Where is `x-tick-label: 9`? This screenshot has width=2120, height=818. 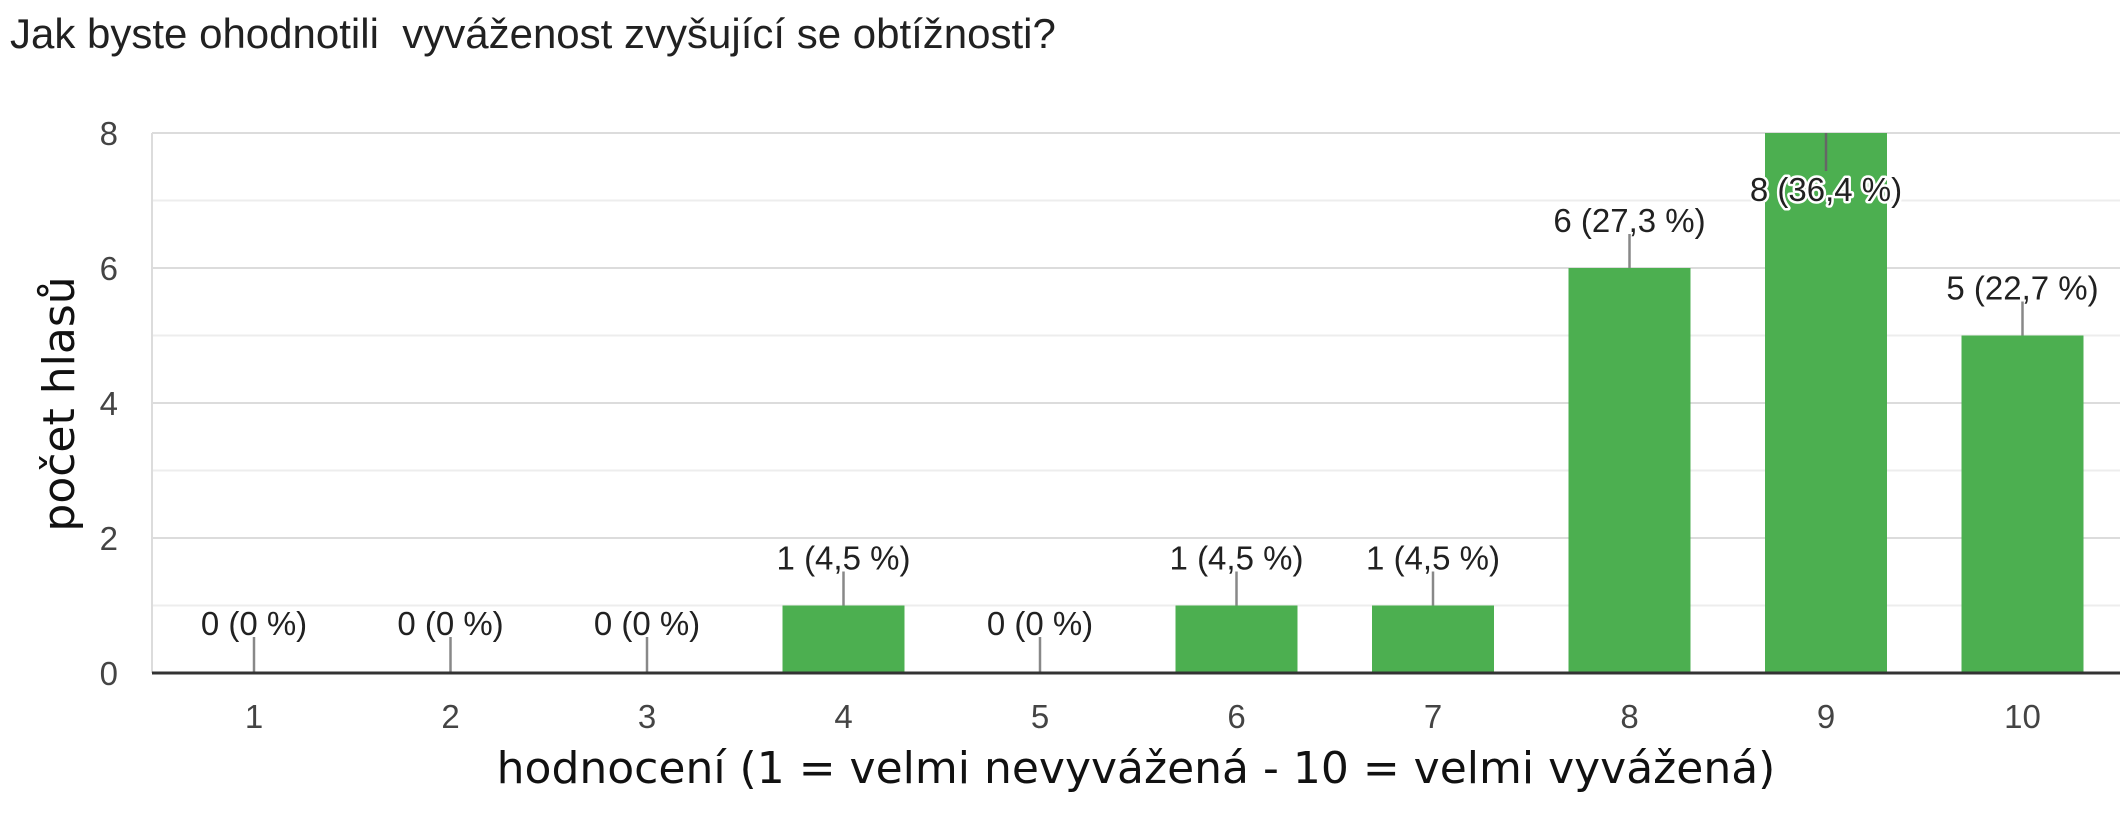 x-tick-label: 9 is located at coordinates (1826, 716).